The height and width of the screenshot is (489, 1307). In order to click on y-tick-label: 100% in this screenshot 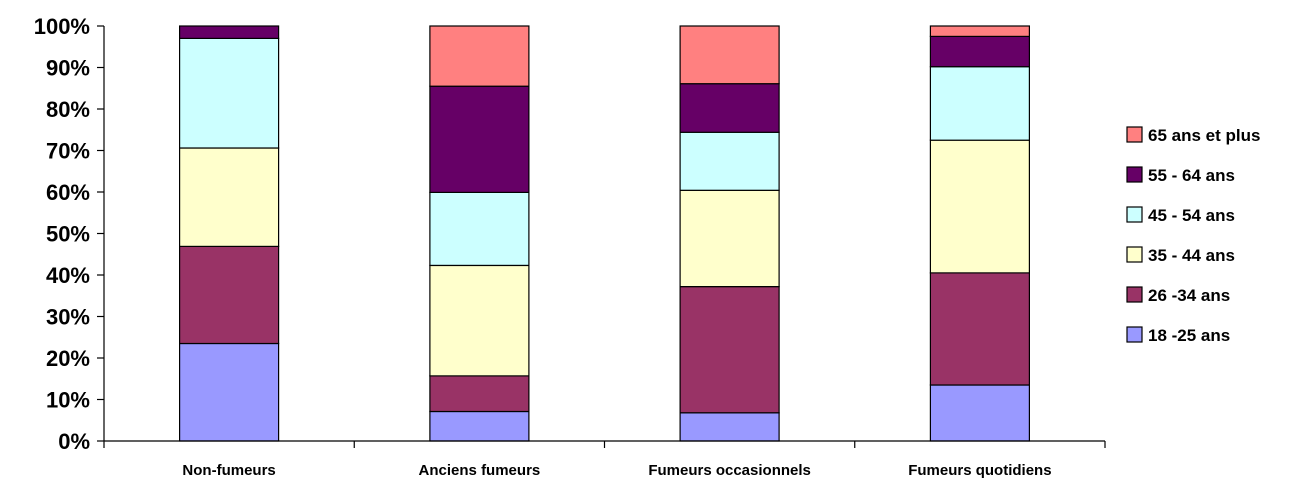, I will do `click(62, 26)`.